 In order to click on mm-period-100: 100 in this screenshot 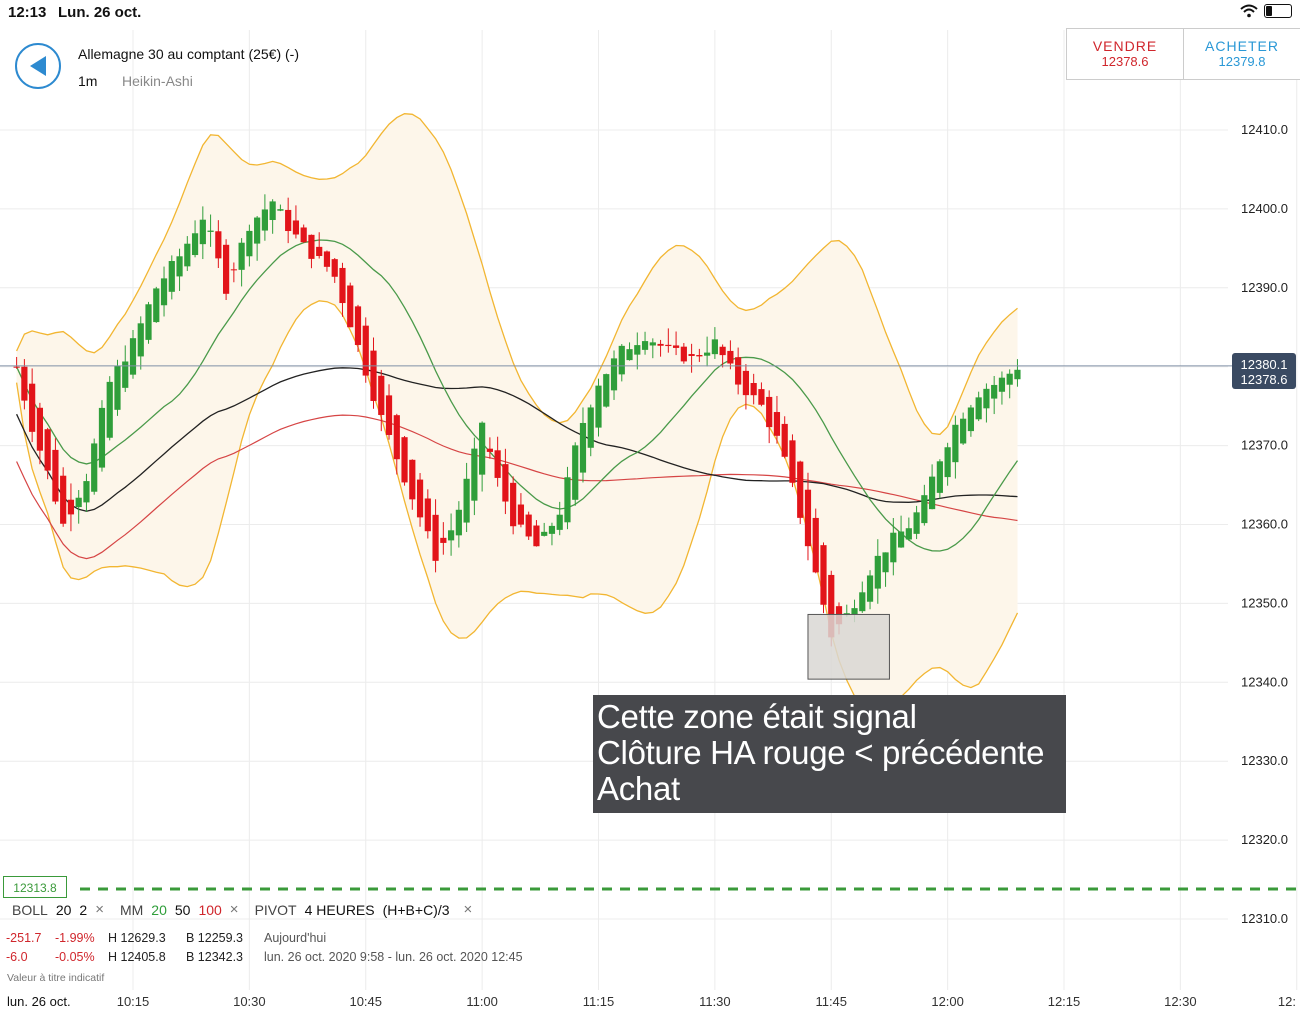, I will do `click(210, 909)`.